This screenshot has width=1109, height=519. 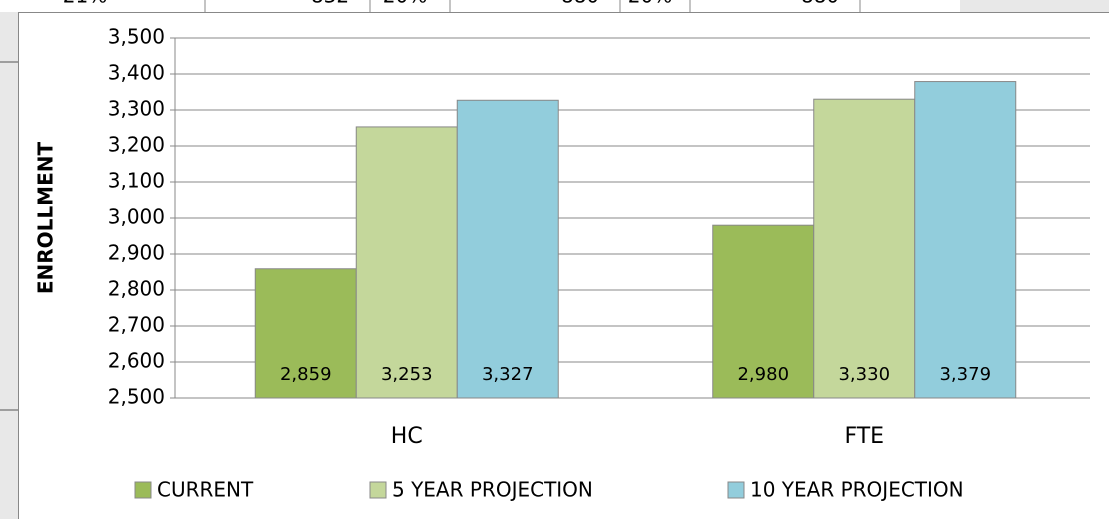 What do you see at coordinates (136, 181) in the screenshot?
I see `y-tick-label: 3,100` at bounding box center [136, 181].